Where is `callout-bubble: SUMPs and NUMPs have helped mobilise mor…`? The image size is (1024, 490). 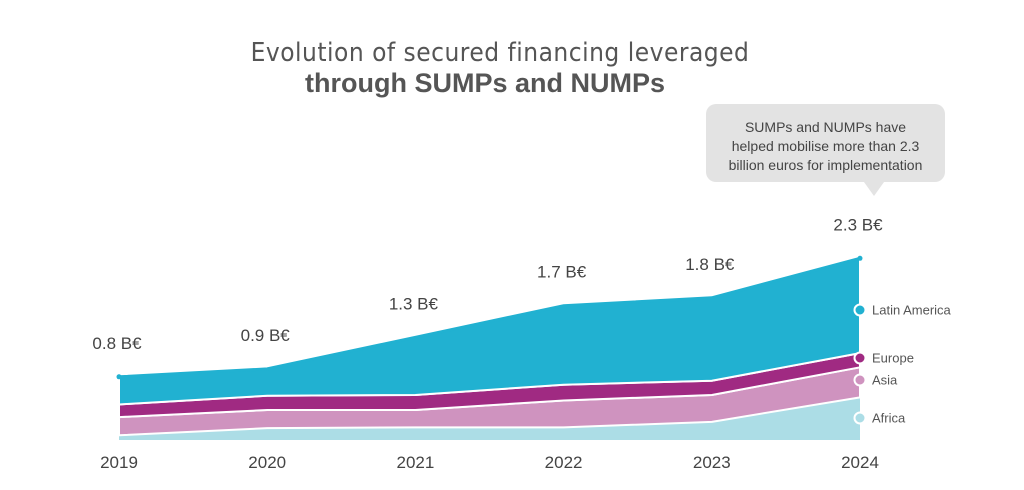
callout-bubble: SUMPs and NUMPs have helped mobilise mor… is located at coordinates (825, 150).